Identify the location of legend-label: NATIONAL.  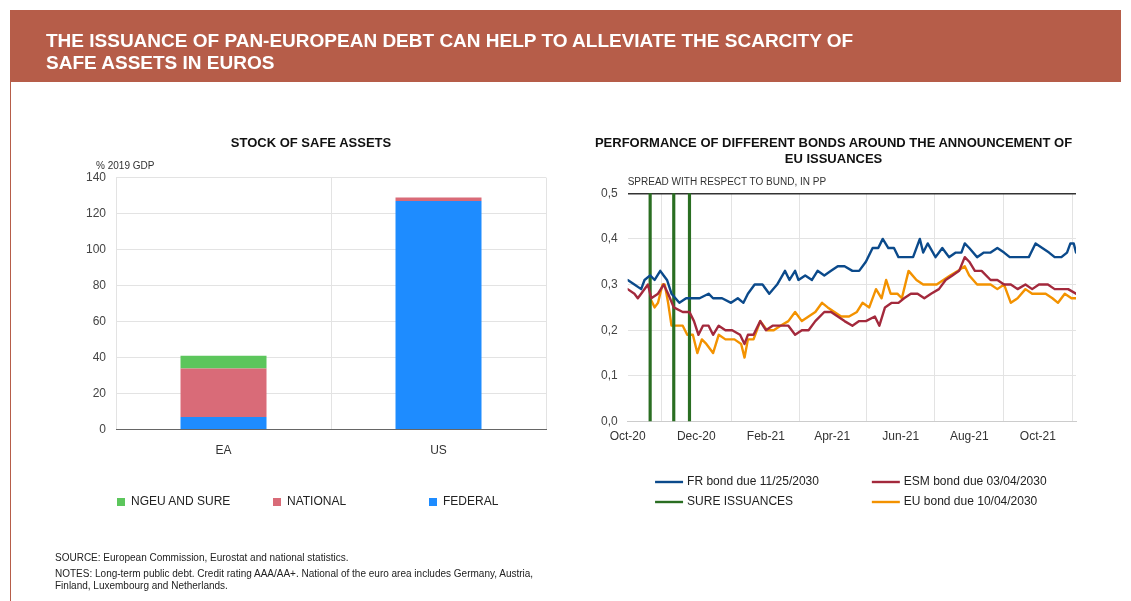
(317, 501).